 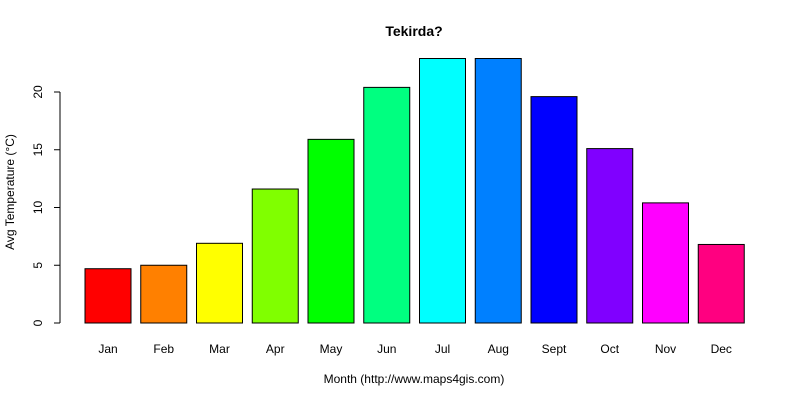 What do you see at coordinates (387, 205) in the screenshot?
I see `bar-jun` at bounding box center [387, 205].